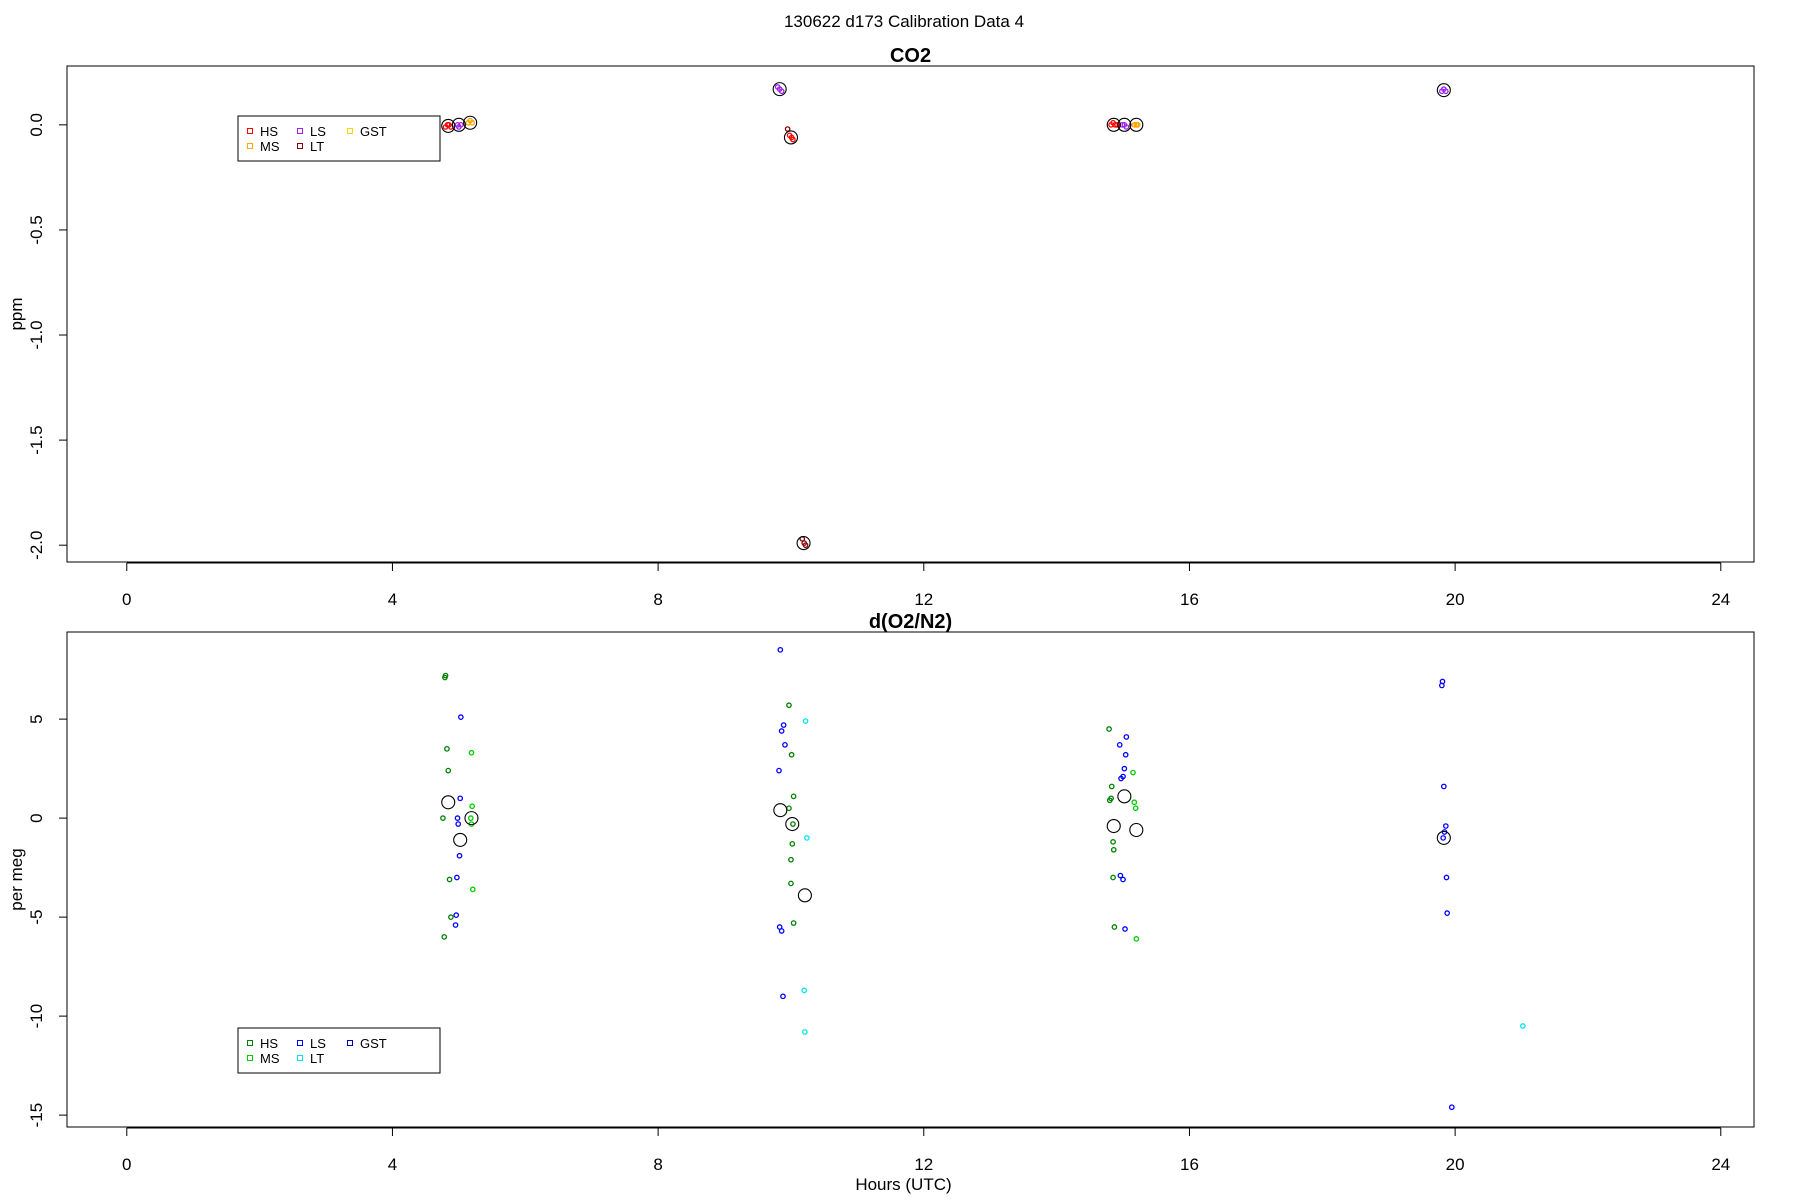 This screenshot has height=1200, width=1800. Describe the element at coordinates (36, 1016) in the screenshot. I see `o2n2-y-tick-label: -10` at that location.